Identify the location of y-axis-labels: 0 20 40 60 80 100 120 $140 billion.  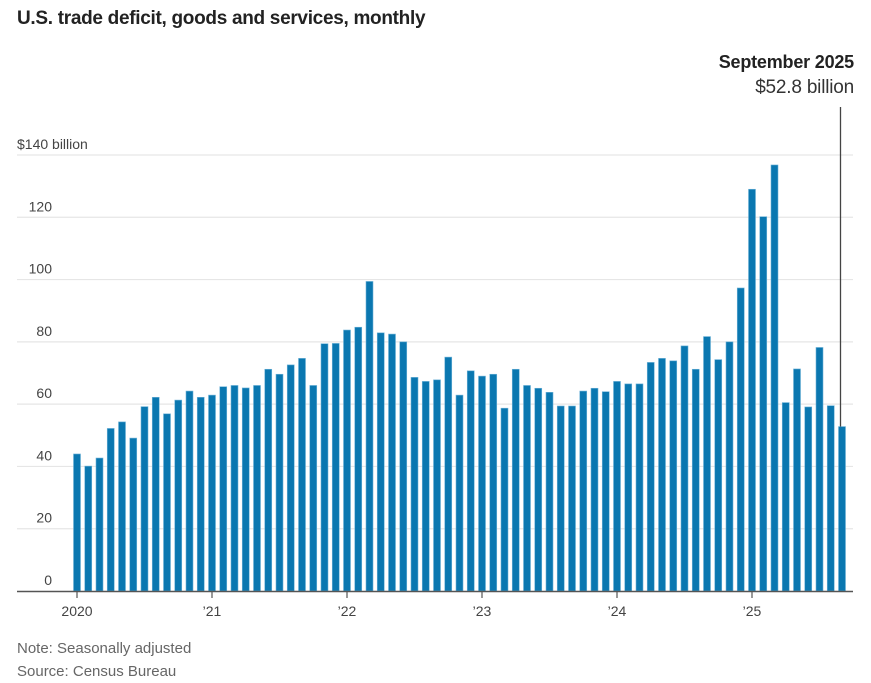
(52, 362).